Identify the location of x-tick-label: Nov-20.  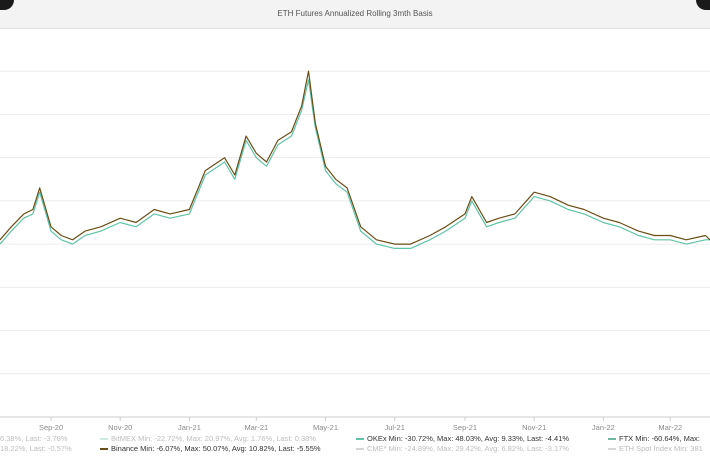
(120, 427).